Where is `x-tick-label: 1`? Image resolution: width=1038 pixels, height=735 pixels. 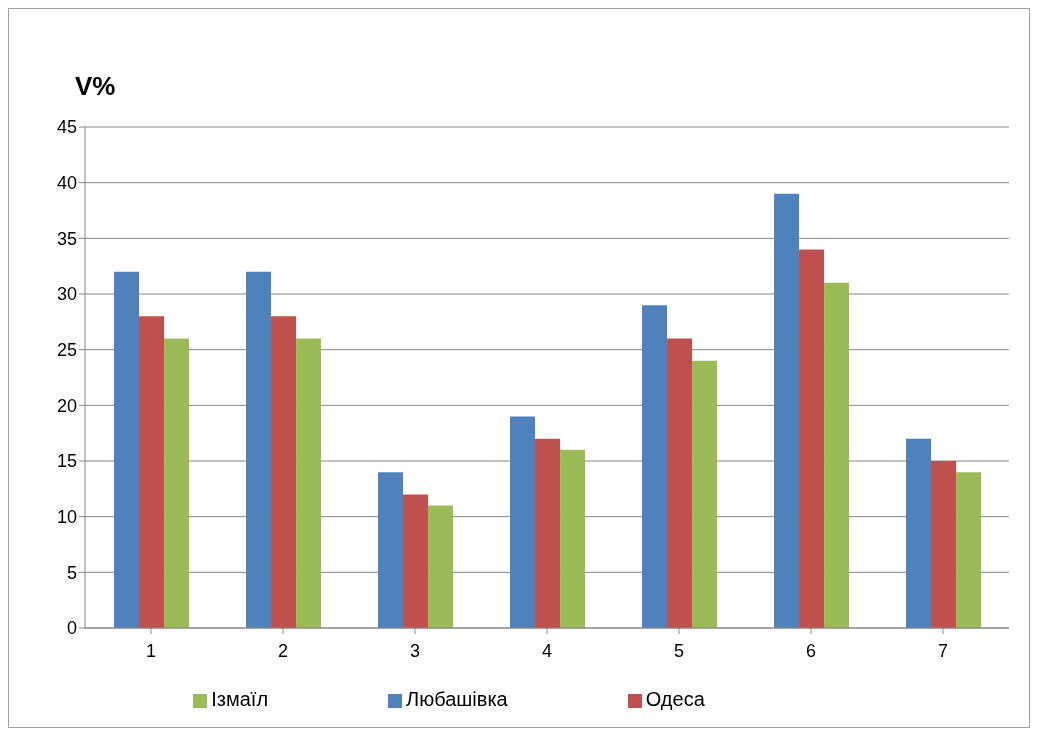 x-tick-label: 1 is located at coordinates (151, 650).